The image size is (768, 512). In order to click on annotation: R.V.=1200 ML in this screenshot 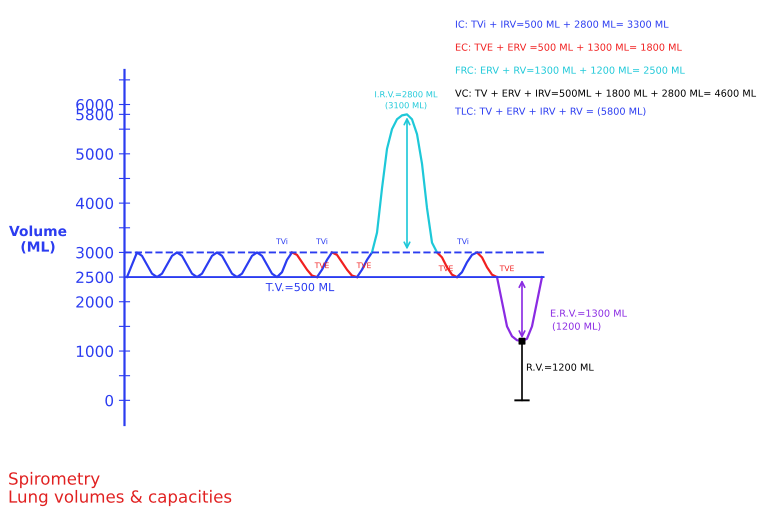, I will do `click(560, 367)`.